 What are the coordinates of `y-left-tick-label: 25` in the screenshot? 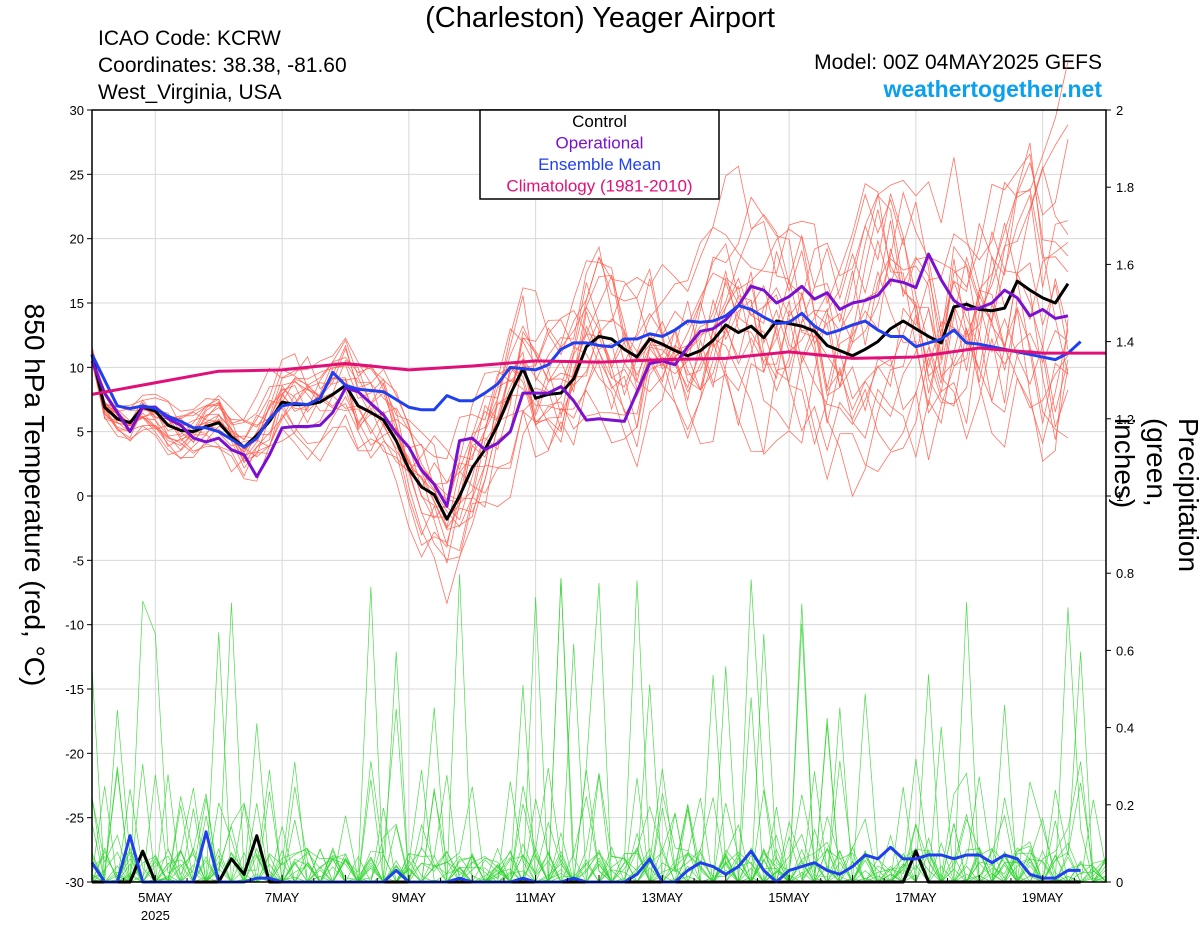 It's located at (77, 174).